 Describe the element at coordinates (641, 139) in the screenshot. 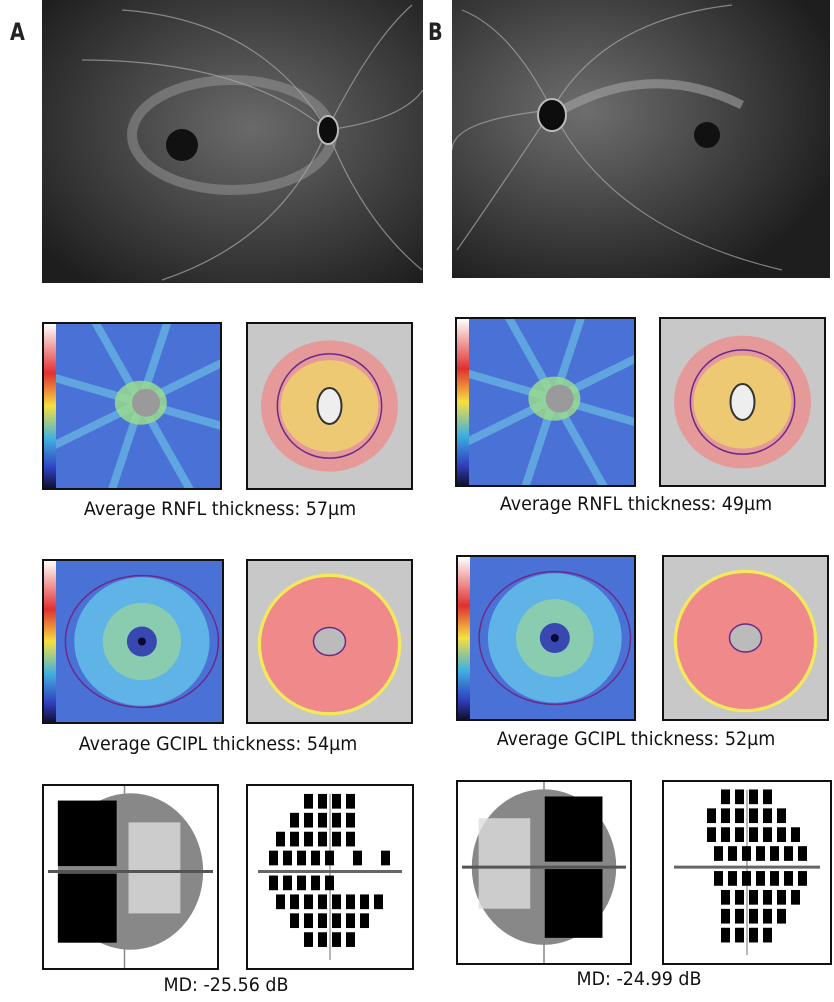

I see `fundus-image-b` at that location.